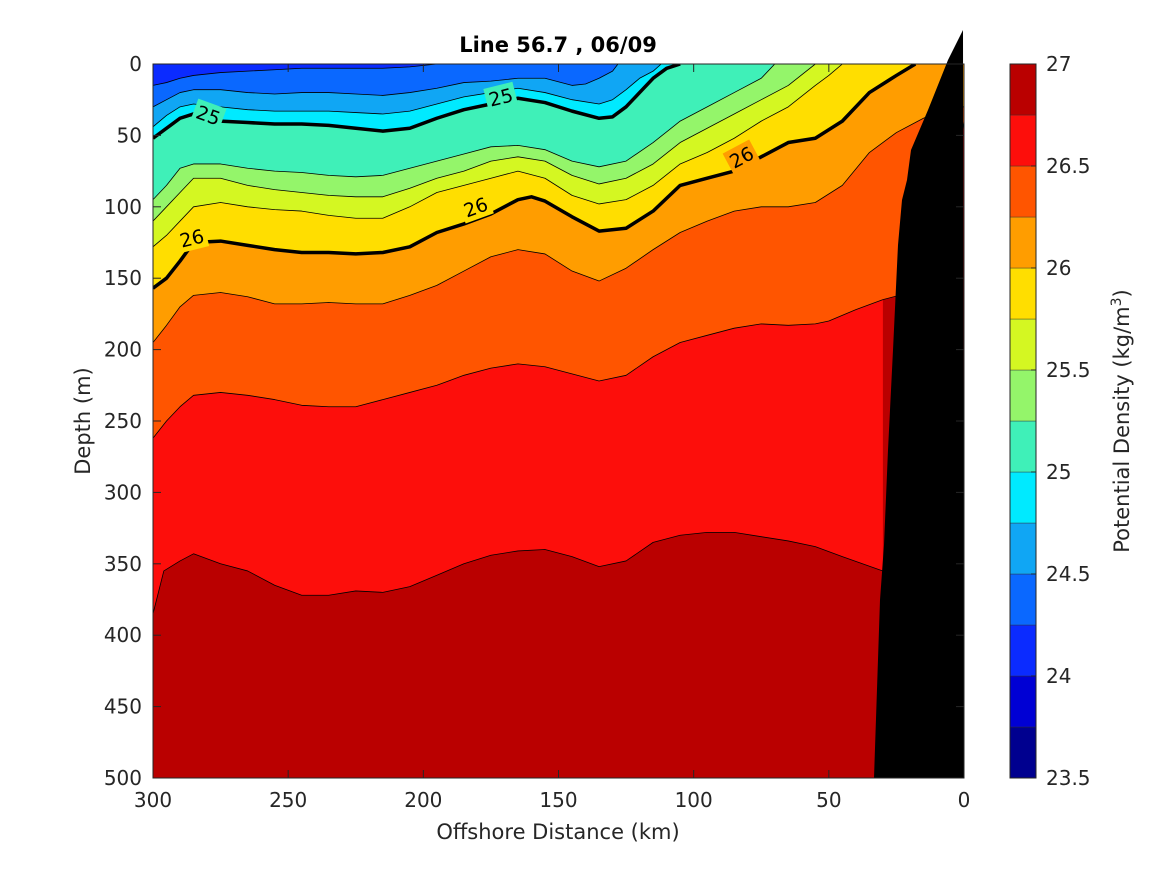  I want to click on colorbar-label: Potential Density (kg/m3), so click(1121, 421).